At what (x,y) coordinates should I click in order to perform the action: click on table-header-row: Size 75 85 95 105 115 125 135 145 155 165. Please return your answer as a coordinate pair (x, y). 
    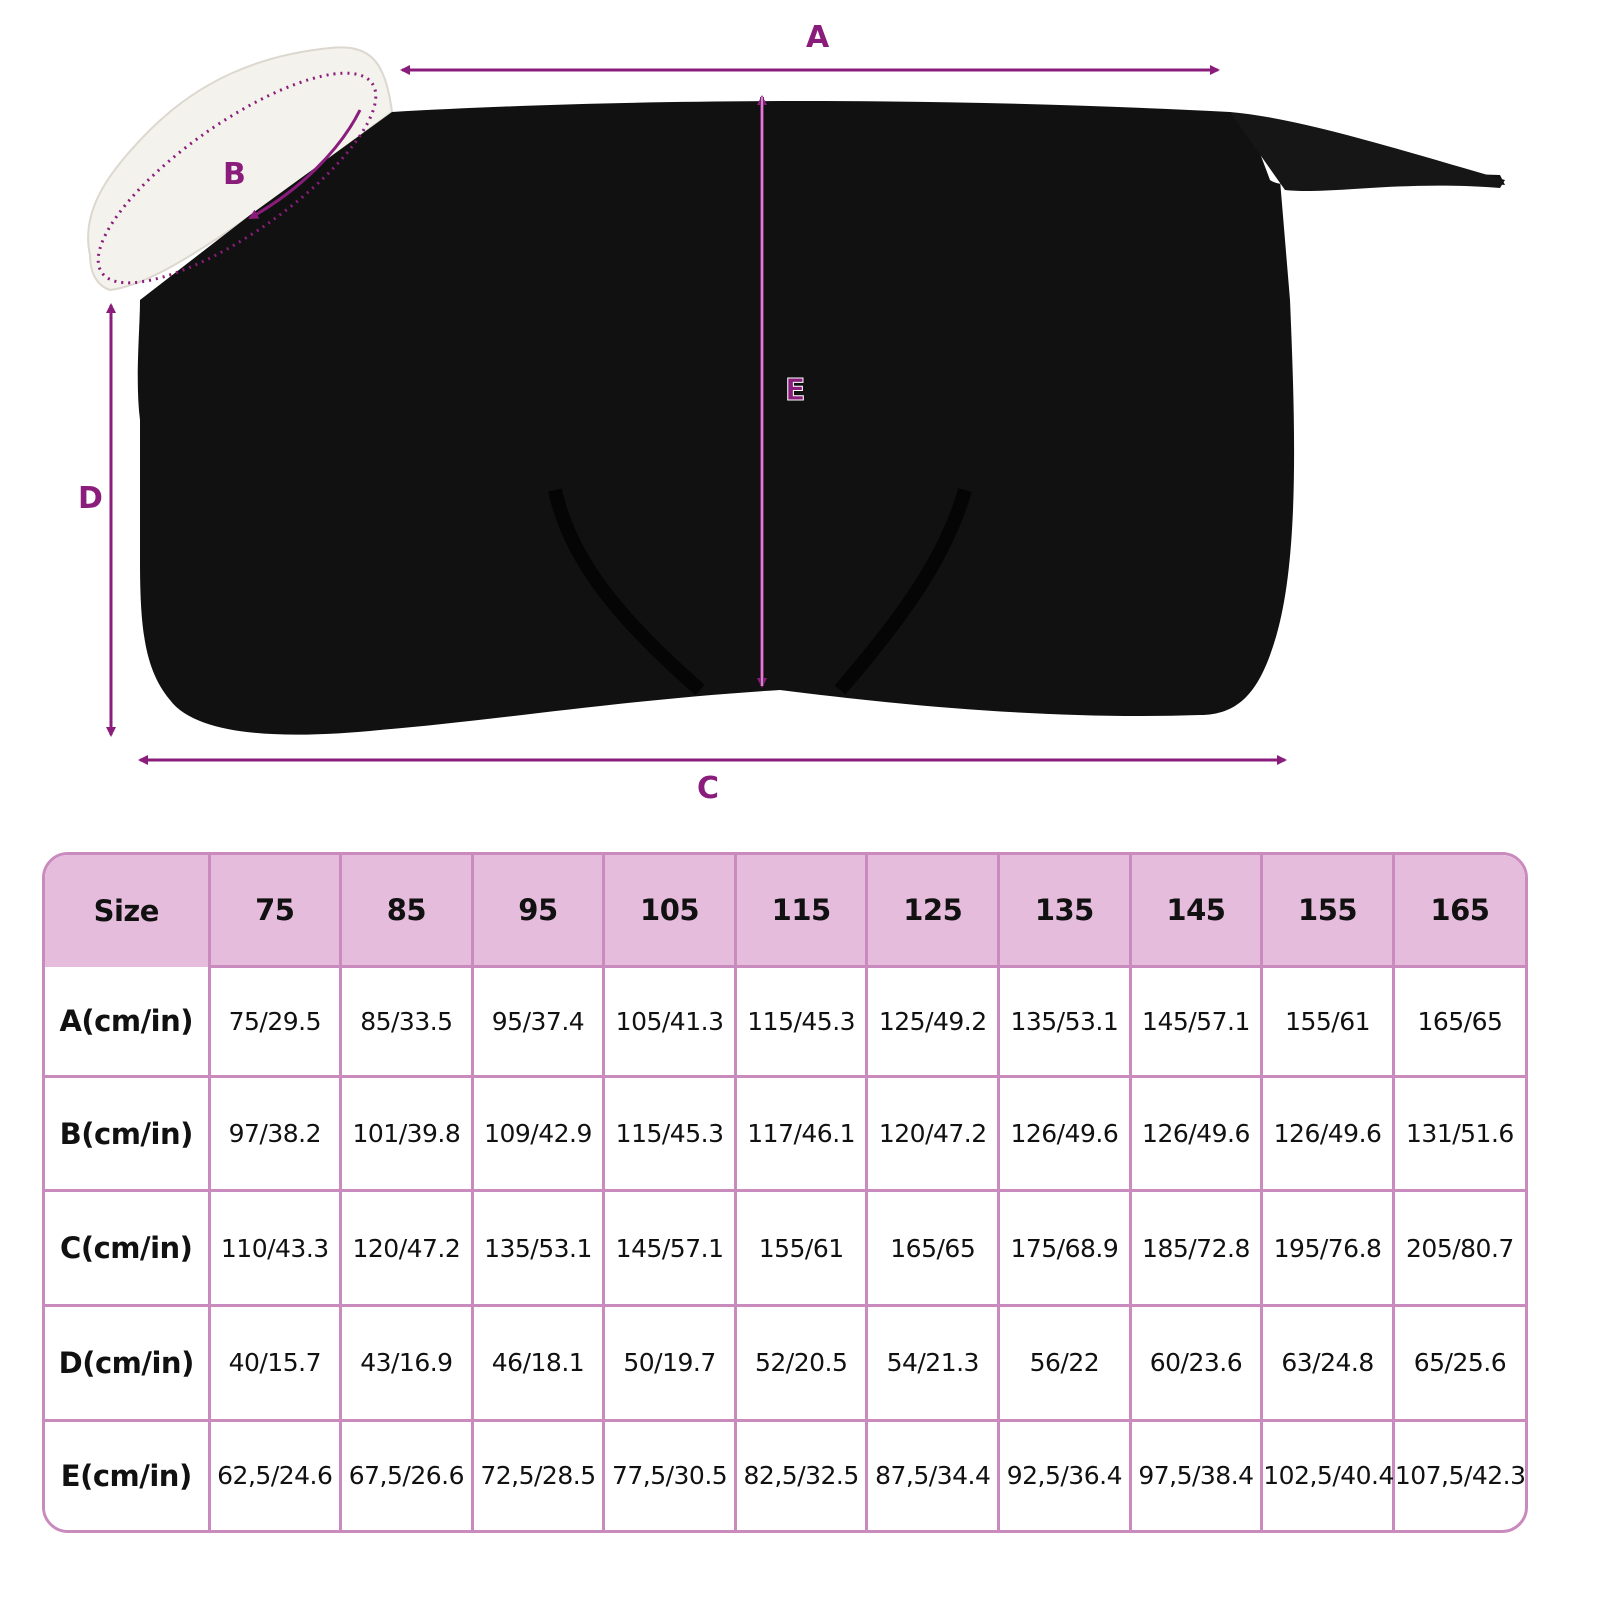
    Looking at the image, I should click on (785, 911).